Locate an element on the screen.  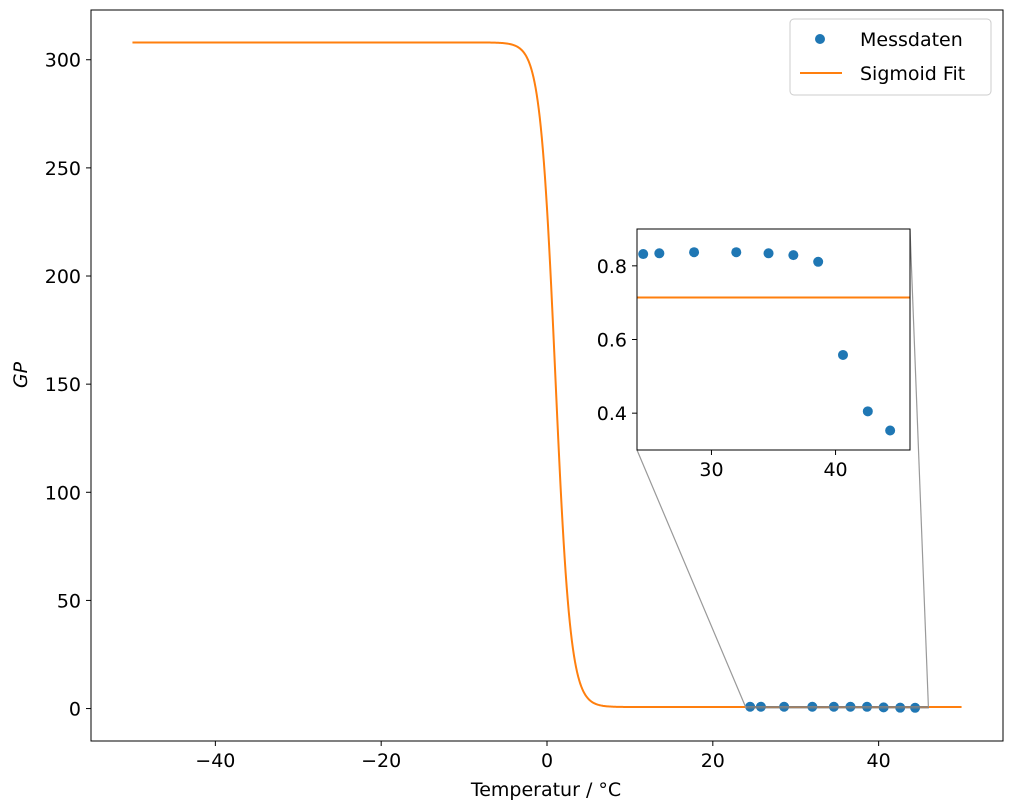
x-tick-label: −20 is located at coordinates (381, 761).